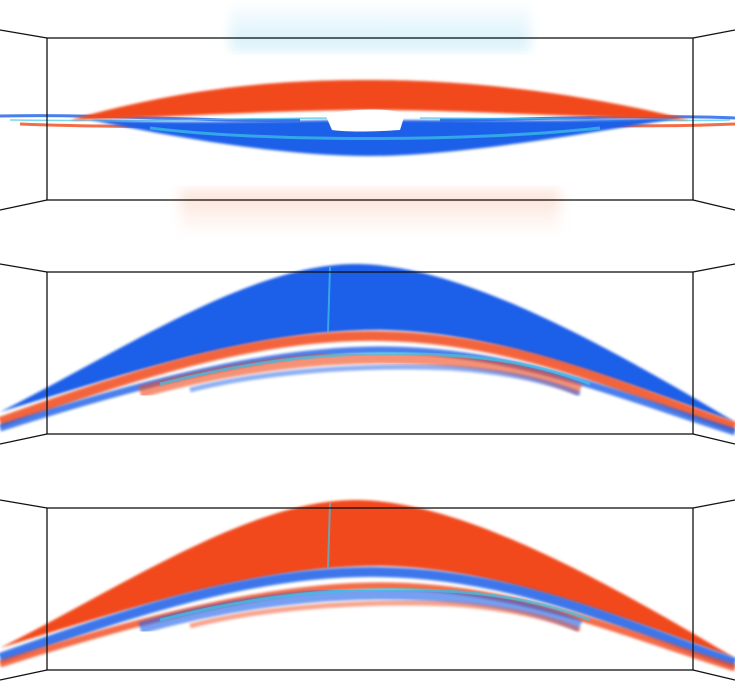 This screenshot has height=685, width=735. I want to click on gap, so click(365, 120).